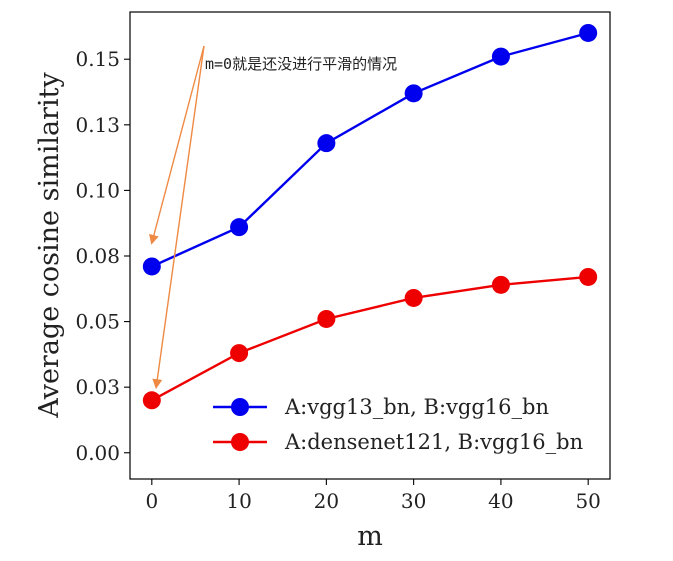 Image resolution: width=673 pixels, height=561 pixels. I want to click on y-tick-label: 0.10, so click(97, 190).